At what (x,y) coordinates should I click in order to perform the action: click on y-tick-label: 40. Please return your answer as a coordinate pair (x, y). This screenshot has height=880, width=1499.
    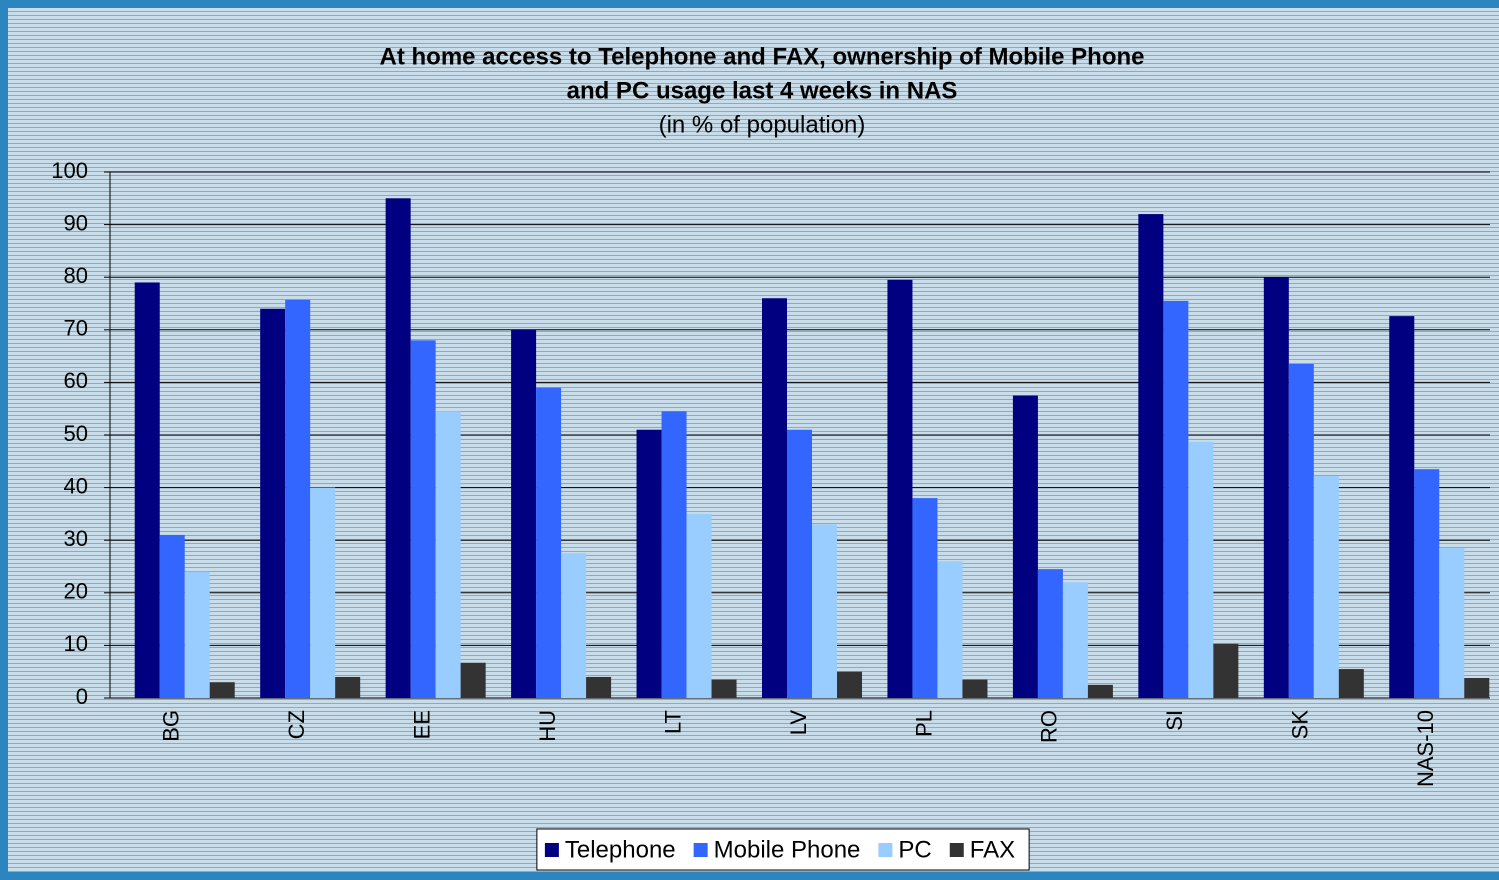
    Looking at the image, I should click on (76, 485).